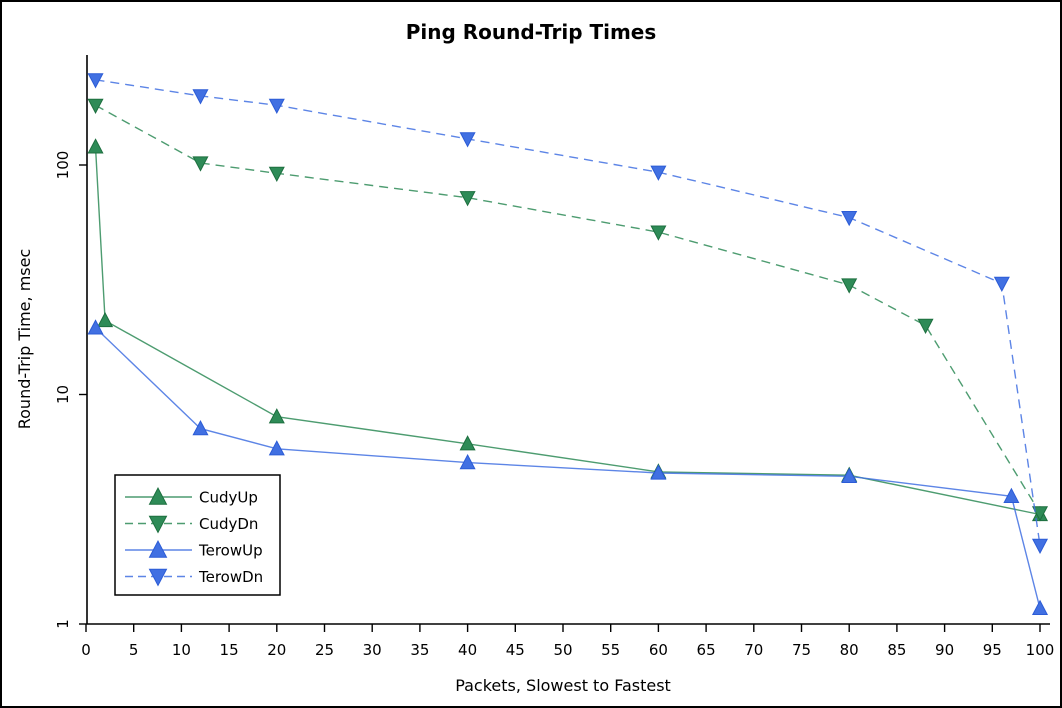  I want to click on x-tick-label: 95, so click(992, 650).